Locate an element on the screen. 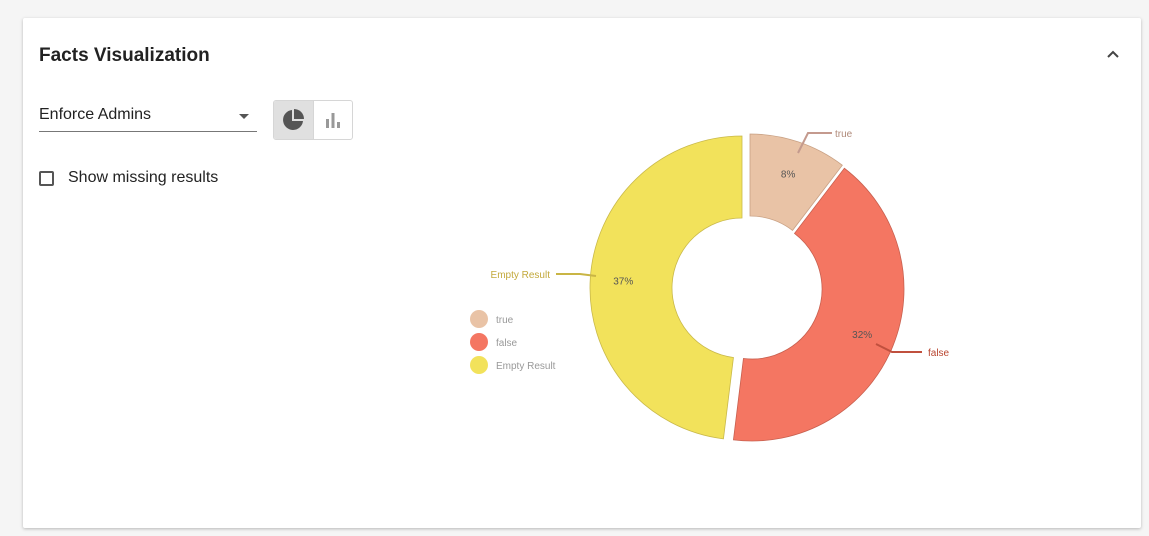  slice-category-label: false is located at coordinates (939, 353).